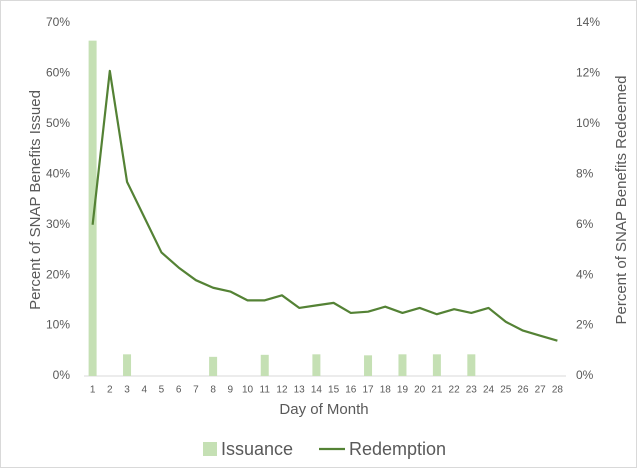  I want to click on y-tick-label: 70%, so click(58, 22).